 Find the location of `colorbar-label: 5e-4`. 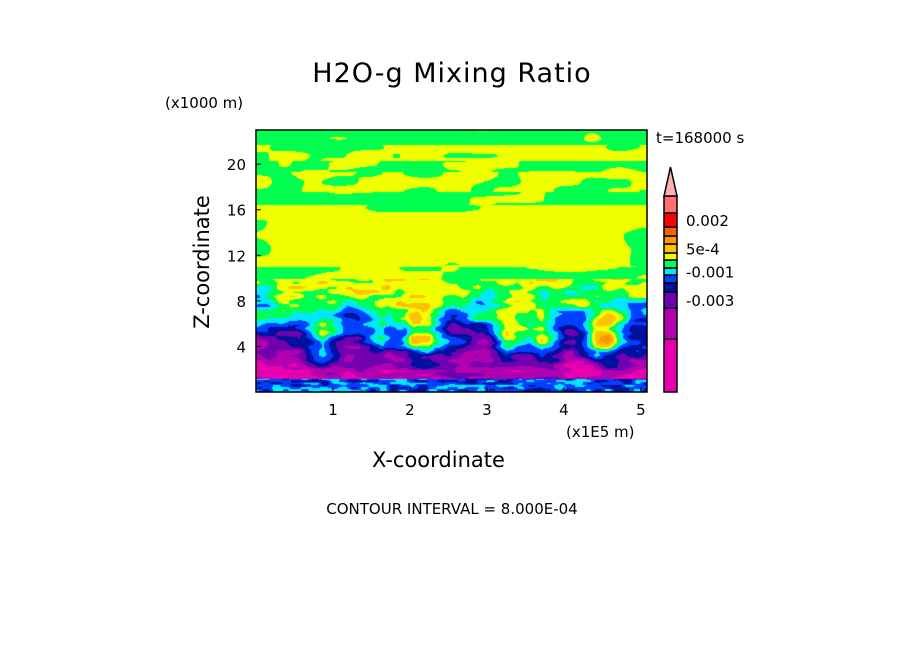

colorbar-label: 5e-4 is located at coordinates (703, 250).